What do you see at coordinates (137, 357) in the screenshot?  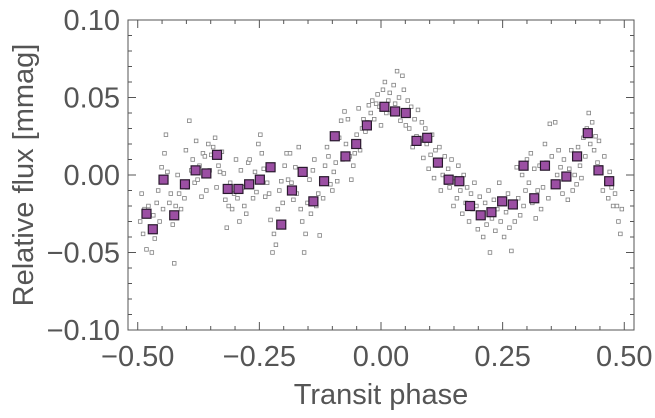 I see `x-tick-label: −0.50` at bounding box center [137, 357].